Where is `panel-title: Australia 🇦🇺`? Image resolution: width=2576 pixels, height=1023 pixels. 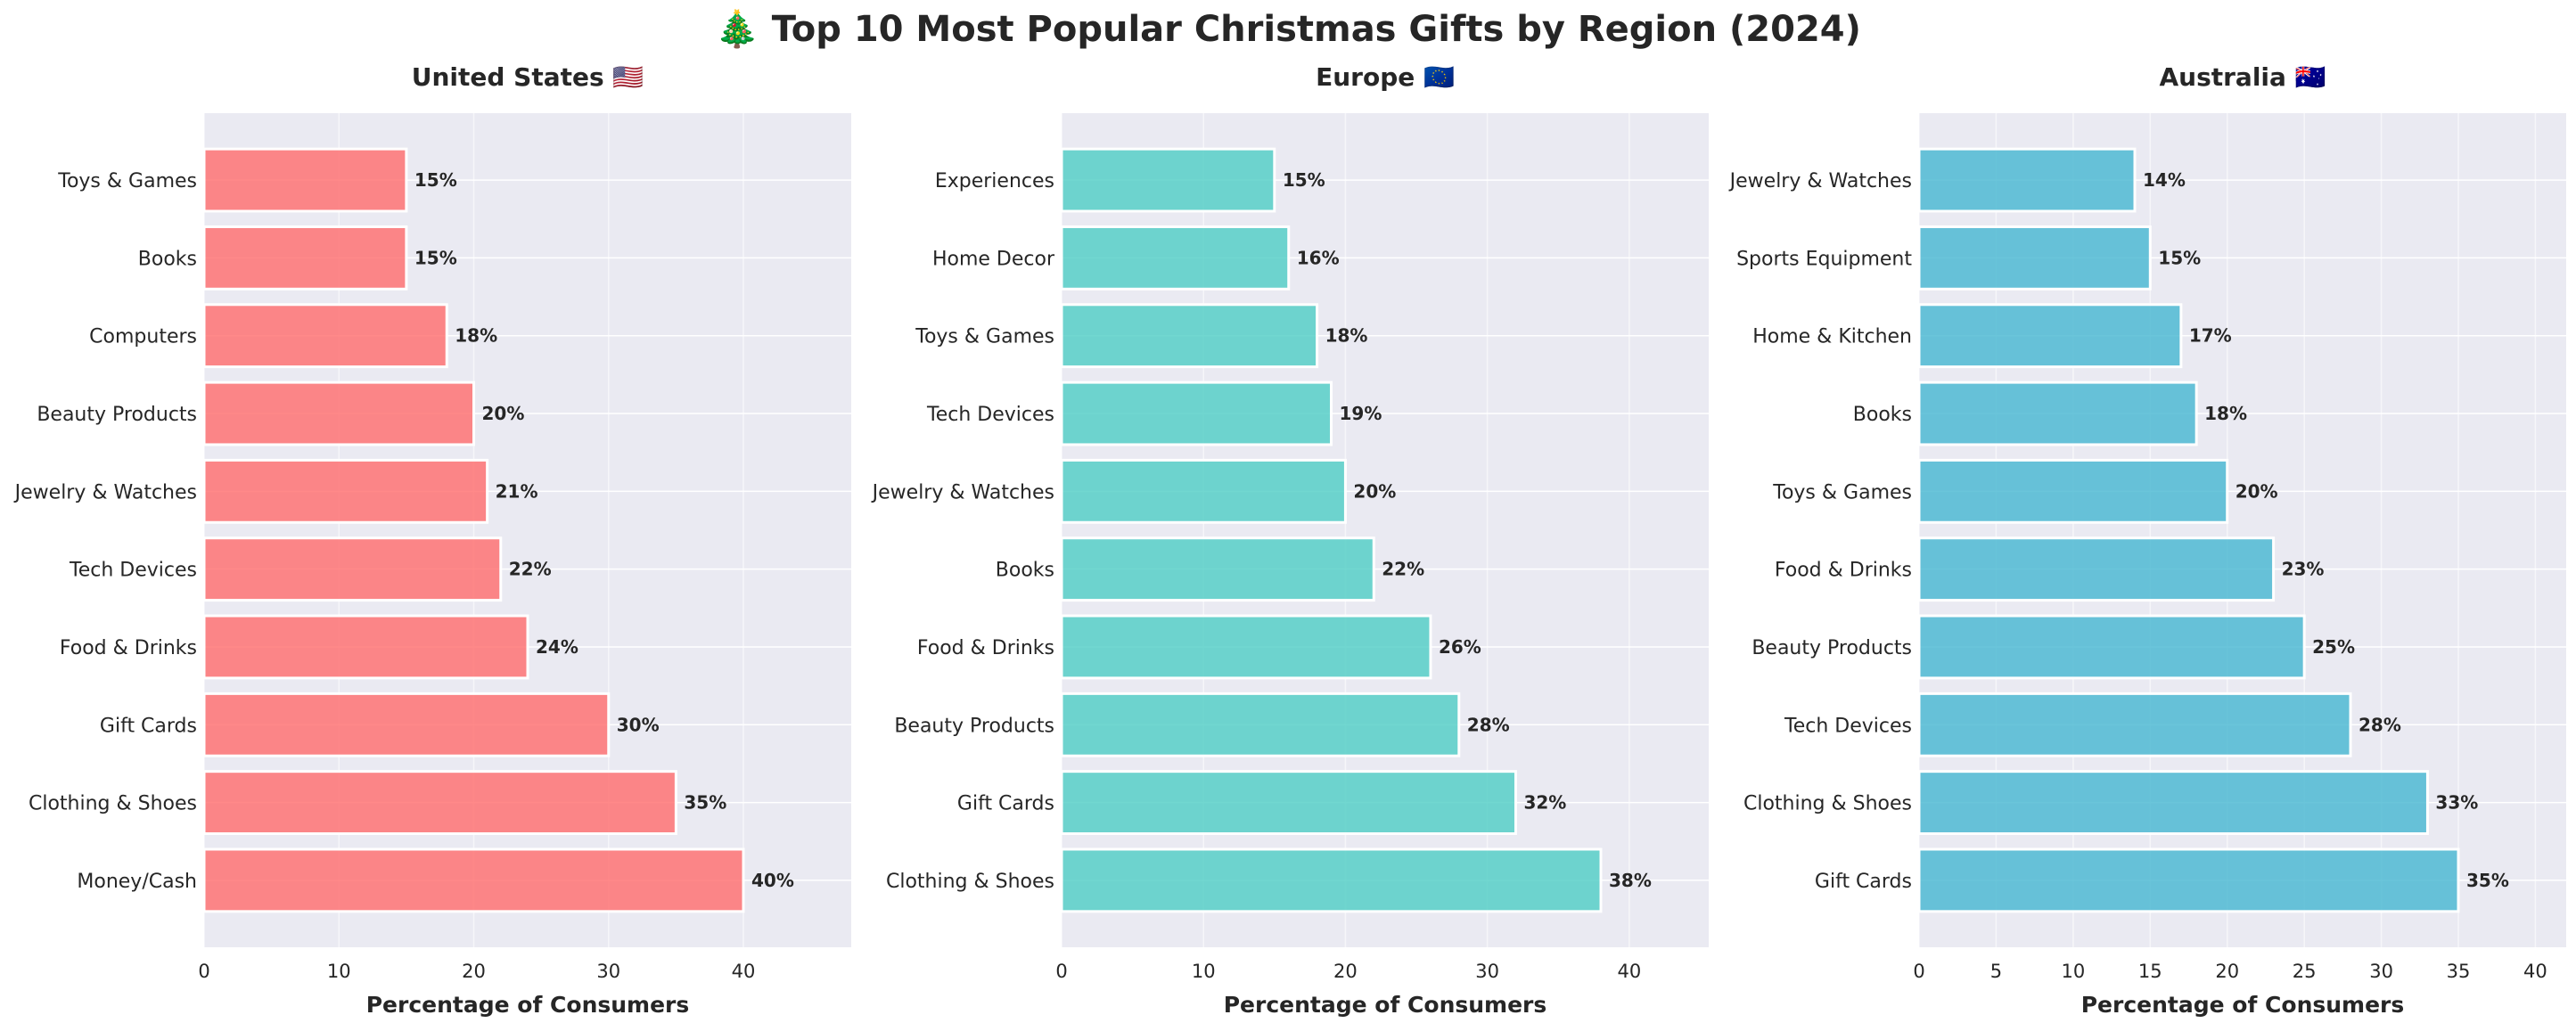 panel-title: Australia 🇦🇺 is located at coordinates (2242, 77).